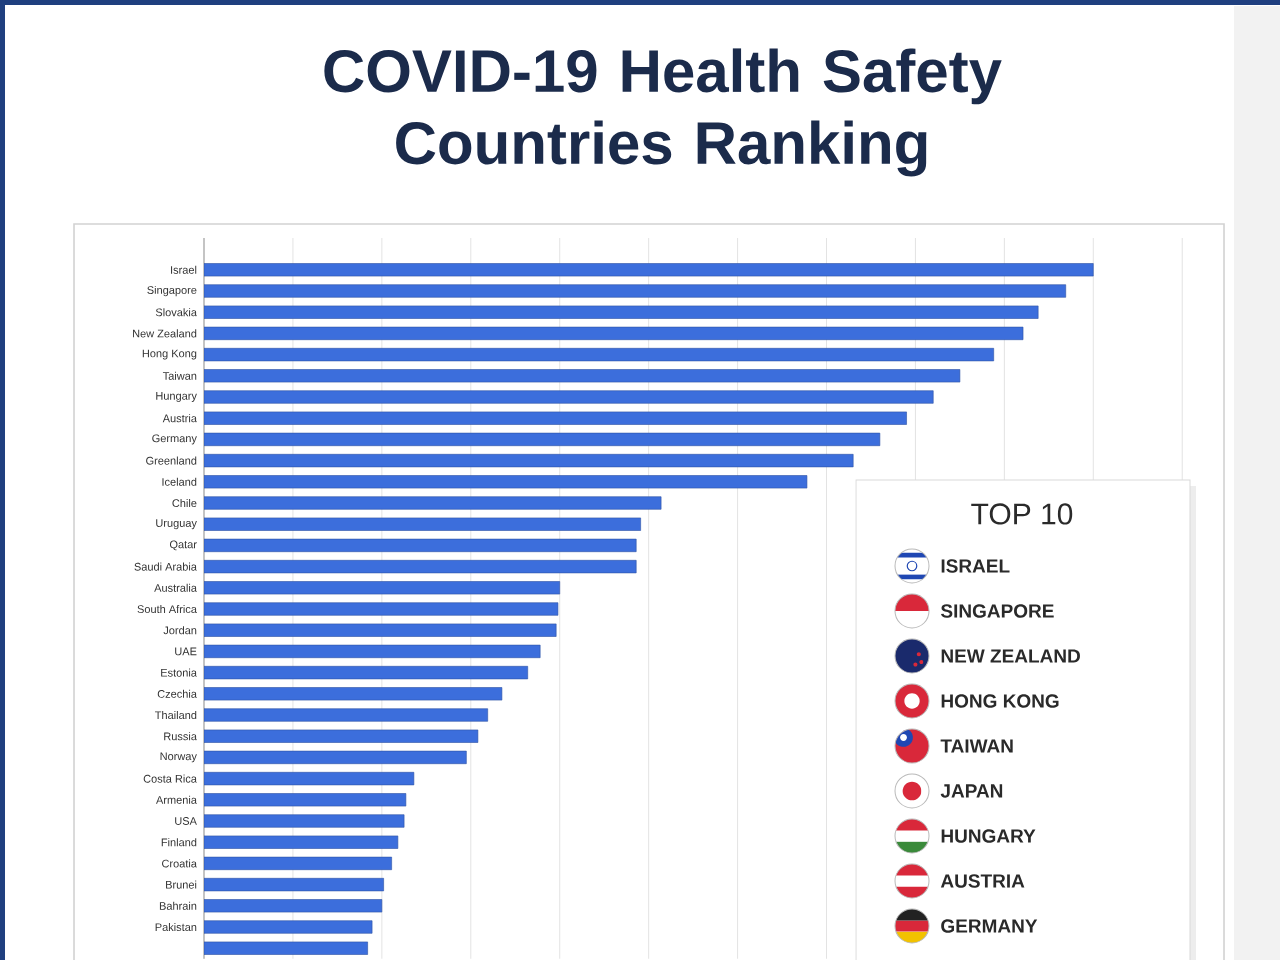  What do you see at coordinates (1010, 656) in the screenshot?
I see `annotation: NEW ZEALAND` at bounding box center [1010, 656].